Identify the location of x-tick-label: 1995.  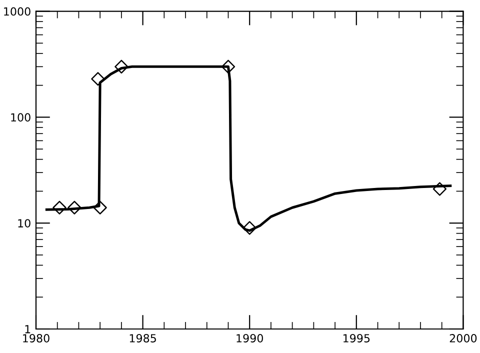
(356, 338).